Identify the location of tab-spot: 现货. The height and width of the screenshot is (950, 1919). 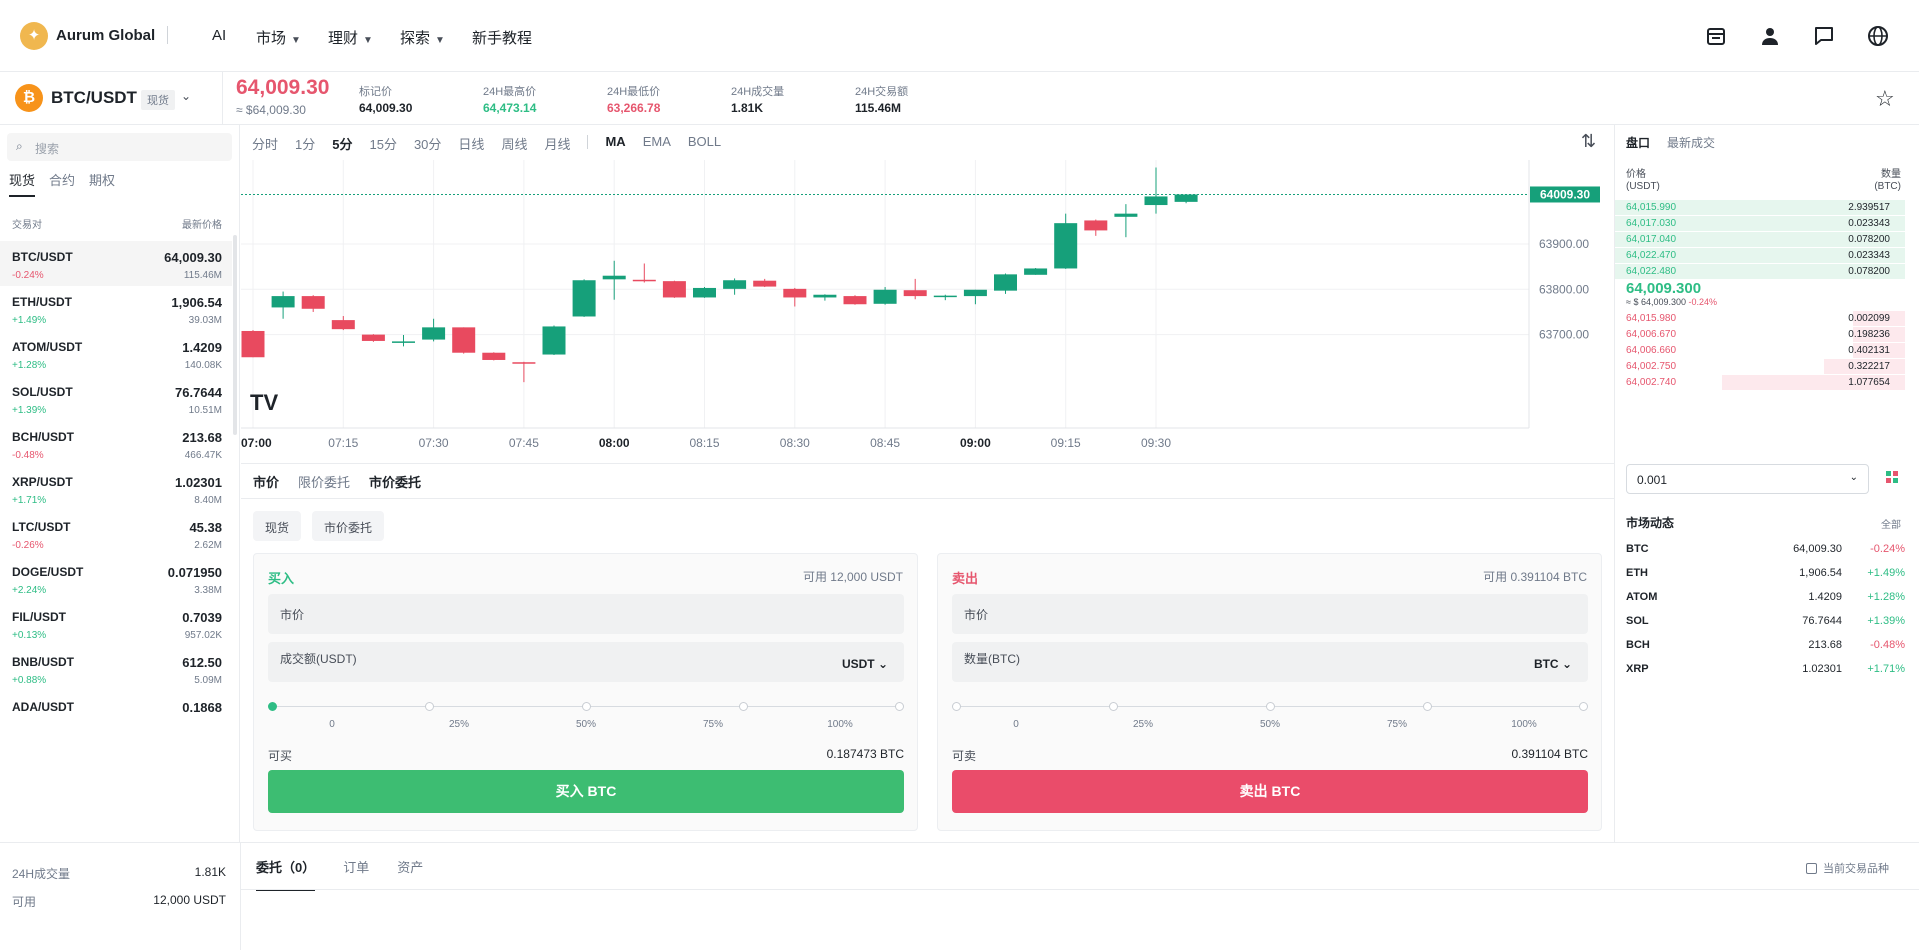
(22, 183).